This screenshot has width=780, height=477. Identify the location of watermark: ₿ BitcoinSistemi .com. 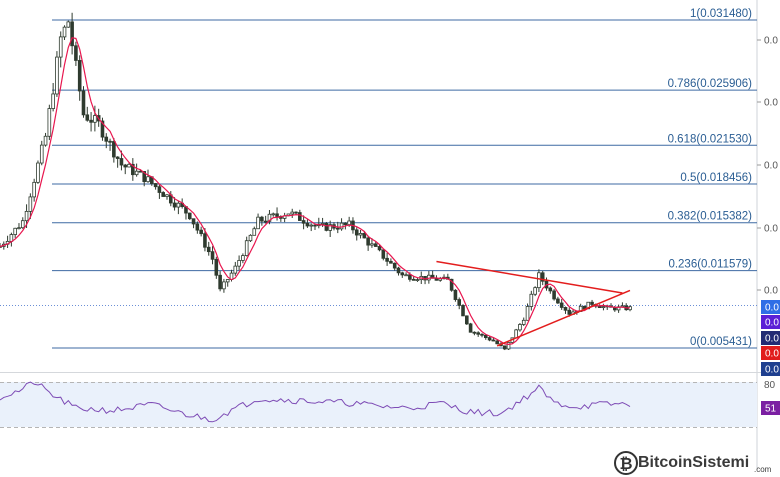
(692, 463).